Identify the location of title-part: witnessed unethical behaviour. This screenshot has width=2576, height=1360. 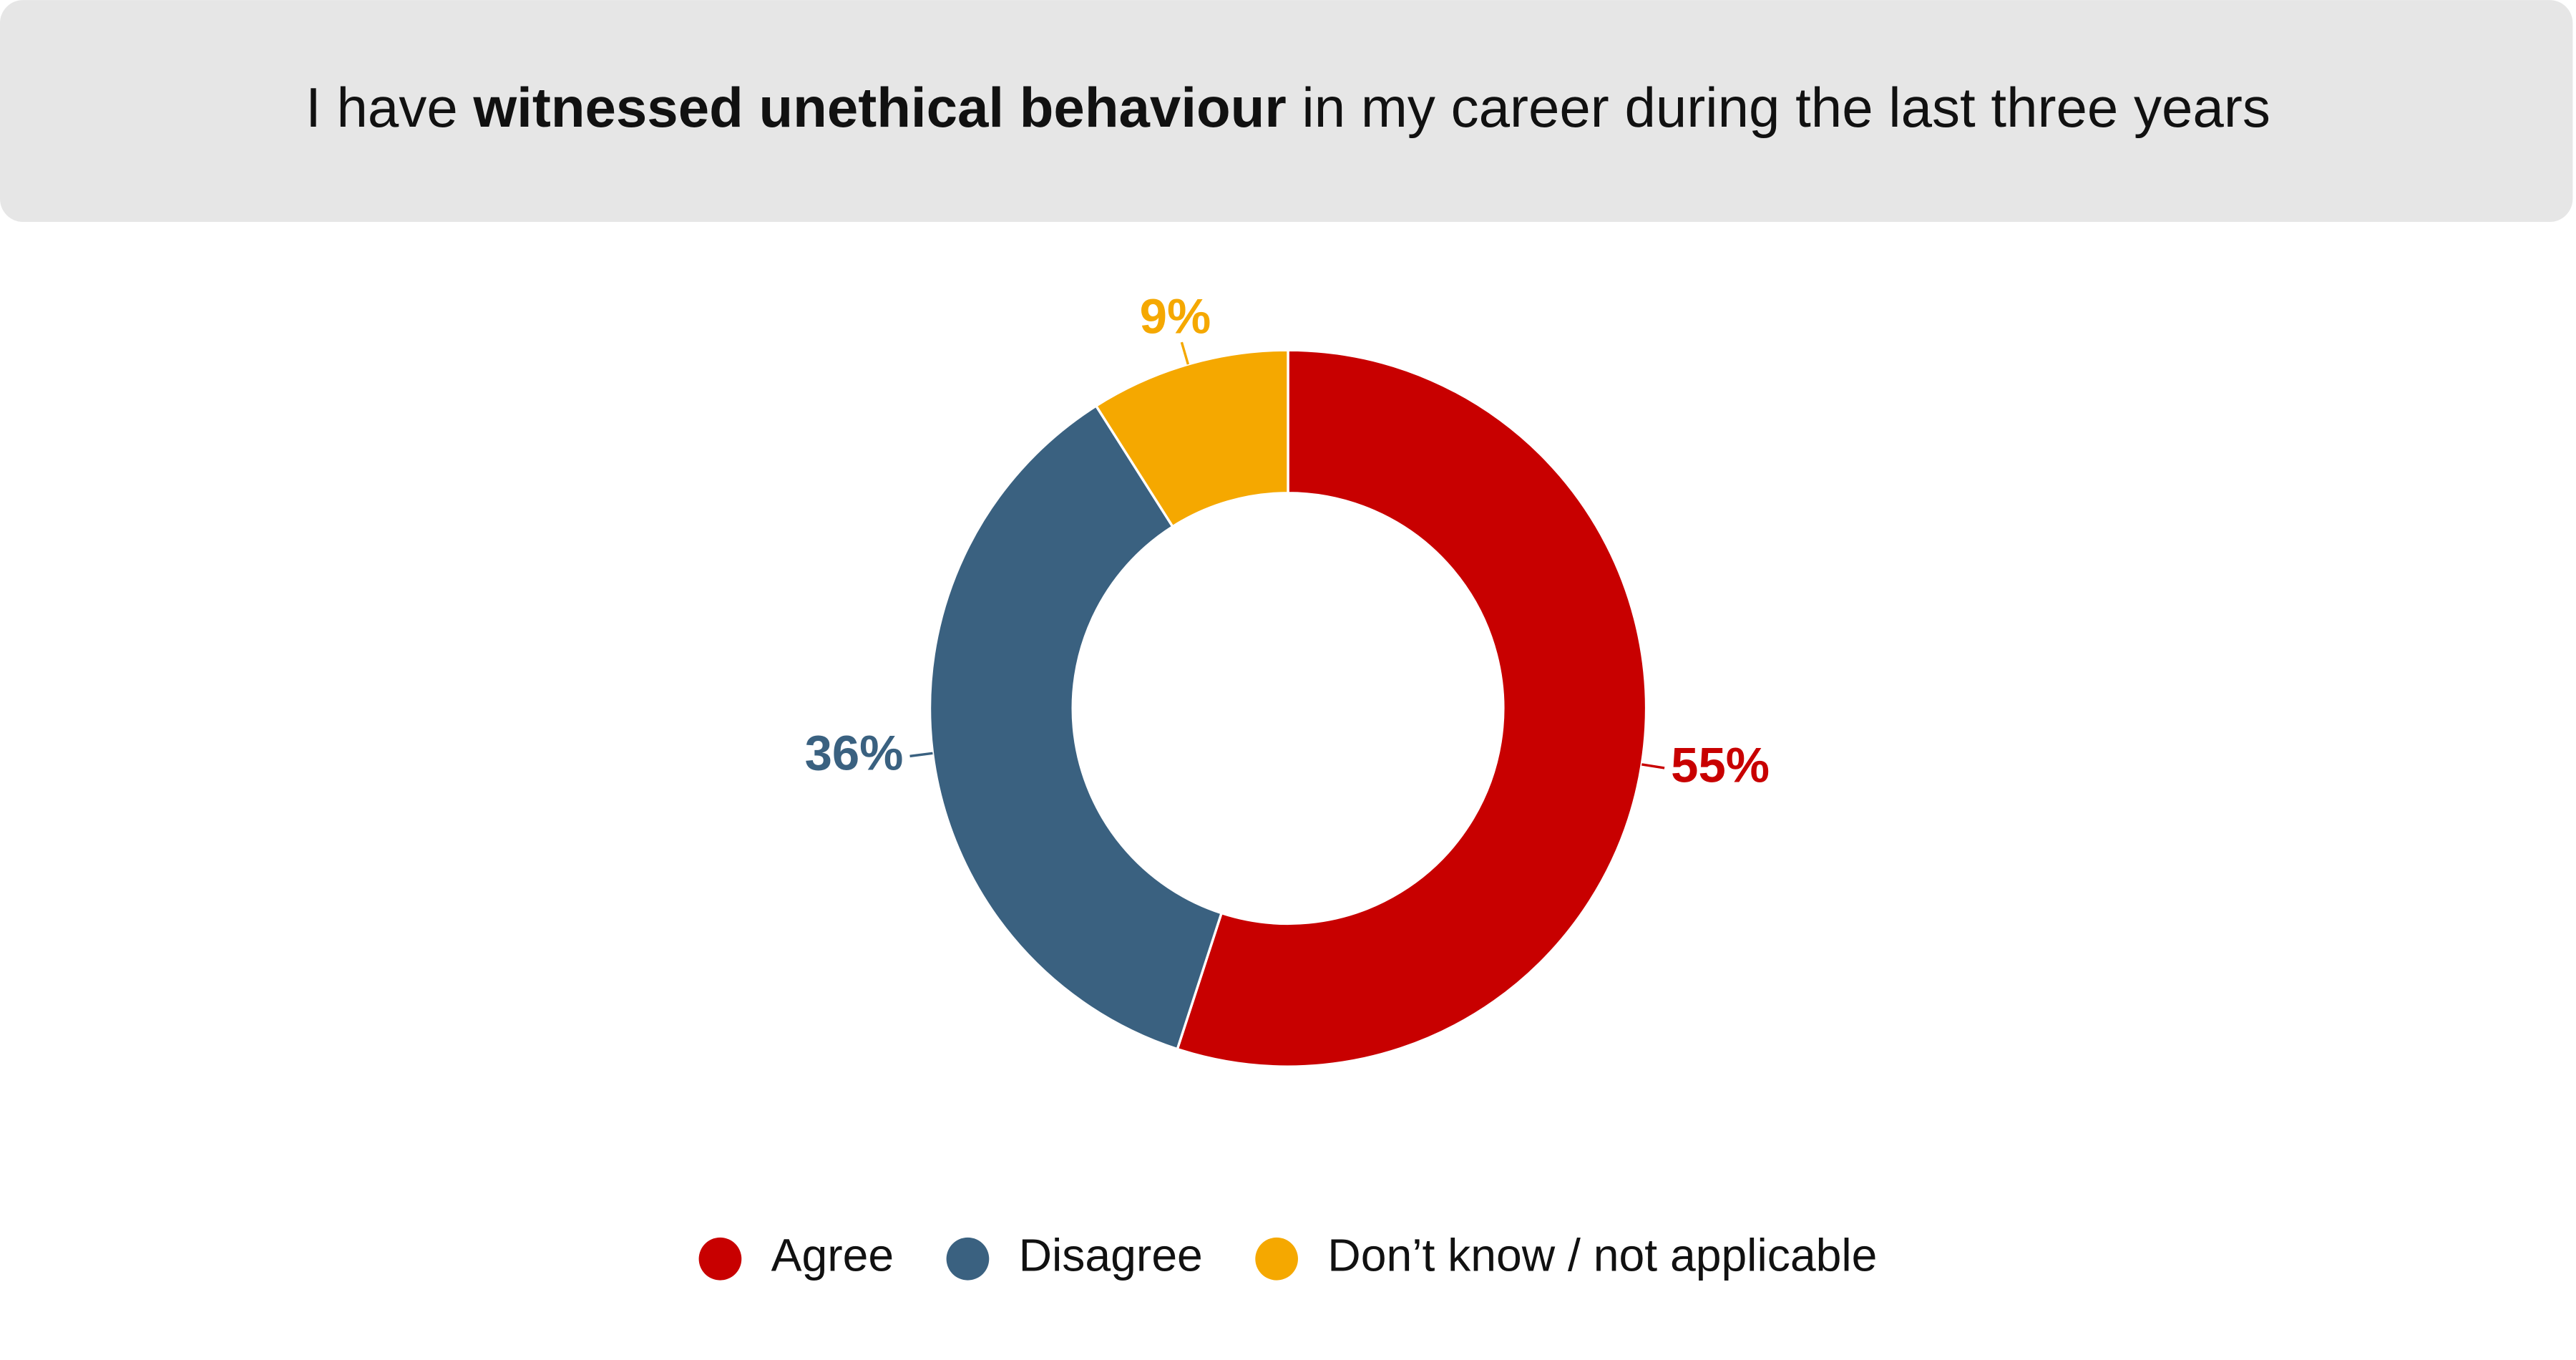
(879, 107).